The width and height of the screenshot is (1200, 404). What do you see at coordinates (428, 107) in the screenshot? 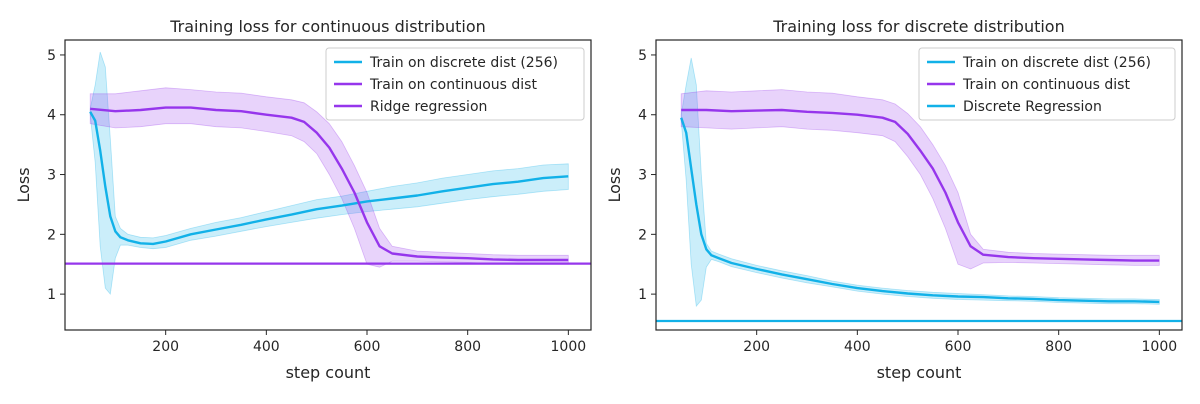
I see `legend-label: Ridge regression` at bounding box center [428, 107].